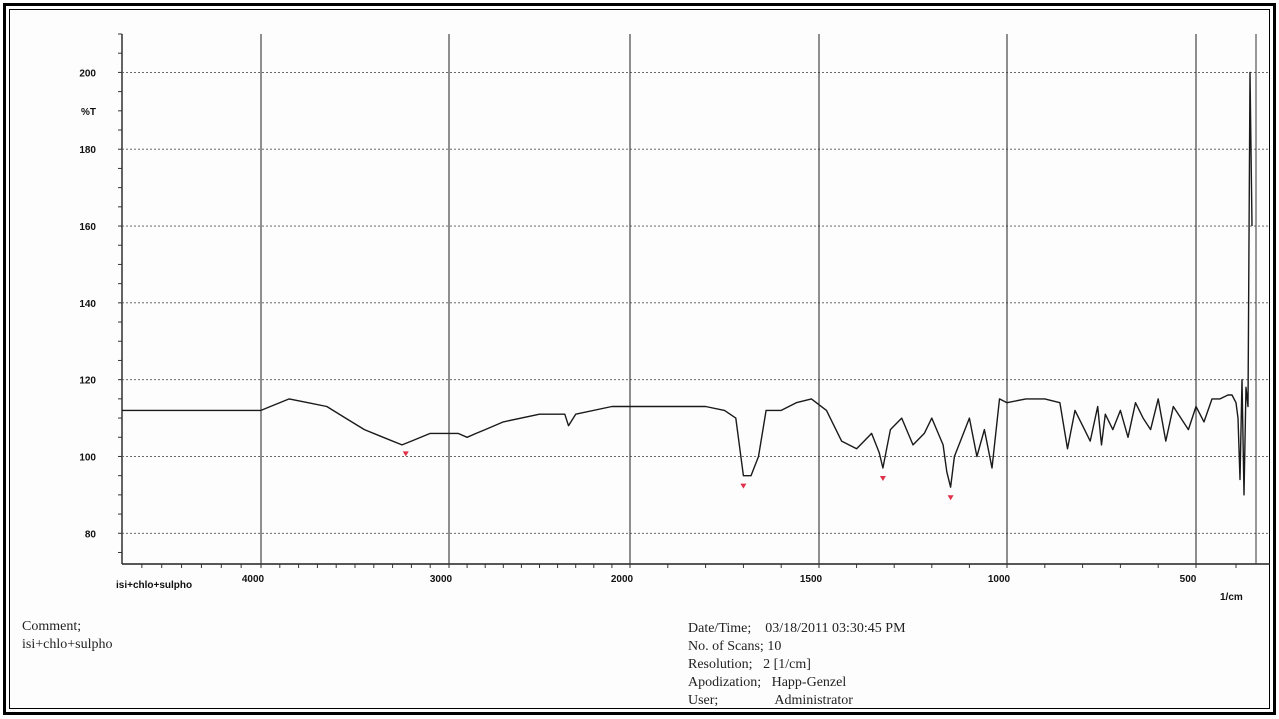 The height and width of the screenshot is (719, 1279). Describe the element at coordinates (835, 628) in the screenshot. I see `datetime-value: 03/18/2011 03:30:45 PM` at that location.